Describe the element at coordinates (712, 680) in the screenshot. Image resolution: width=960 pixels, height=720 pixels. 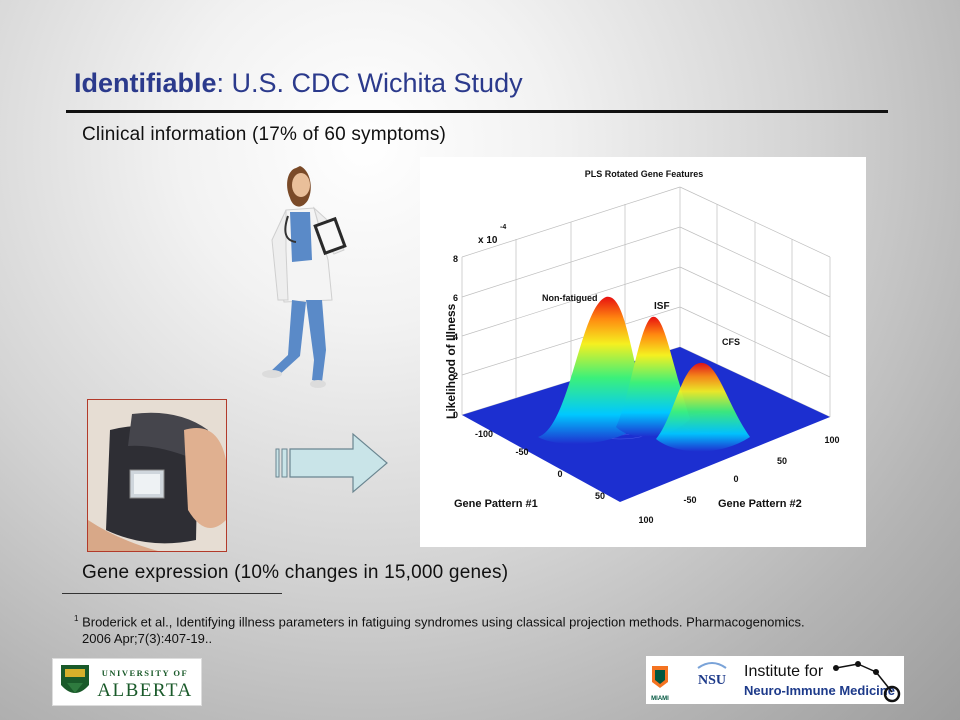
I see `nsu-logo-text: NSU` at that location.